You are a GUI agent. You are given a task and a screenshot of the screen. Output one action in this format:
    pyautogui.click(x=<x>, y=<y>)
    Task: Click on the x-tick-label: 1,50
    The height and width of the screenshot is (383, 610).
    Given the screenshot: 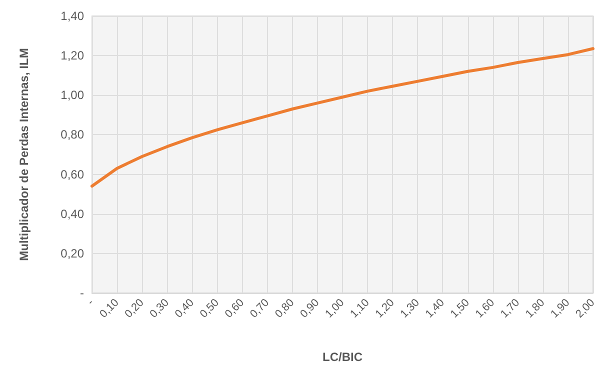 What is the action you would take?
    pyautogui.click(x=460, y=308)
    